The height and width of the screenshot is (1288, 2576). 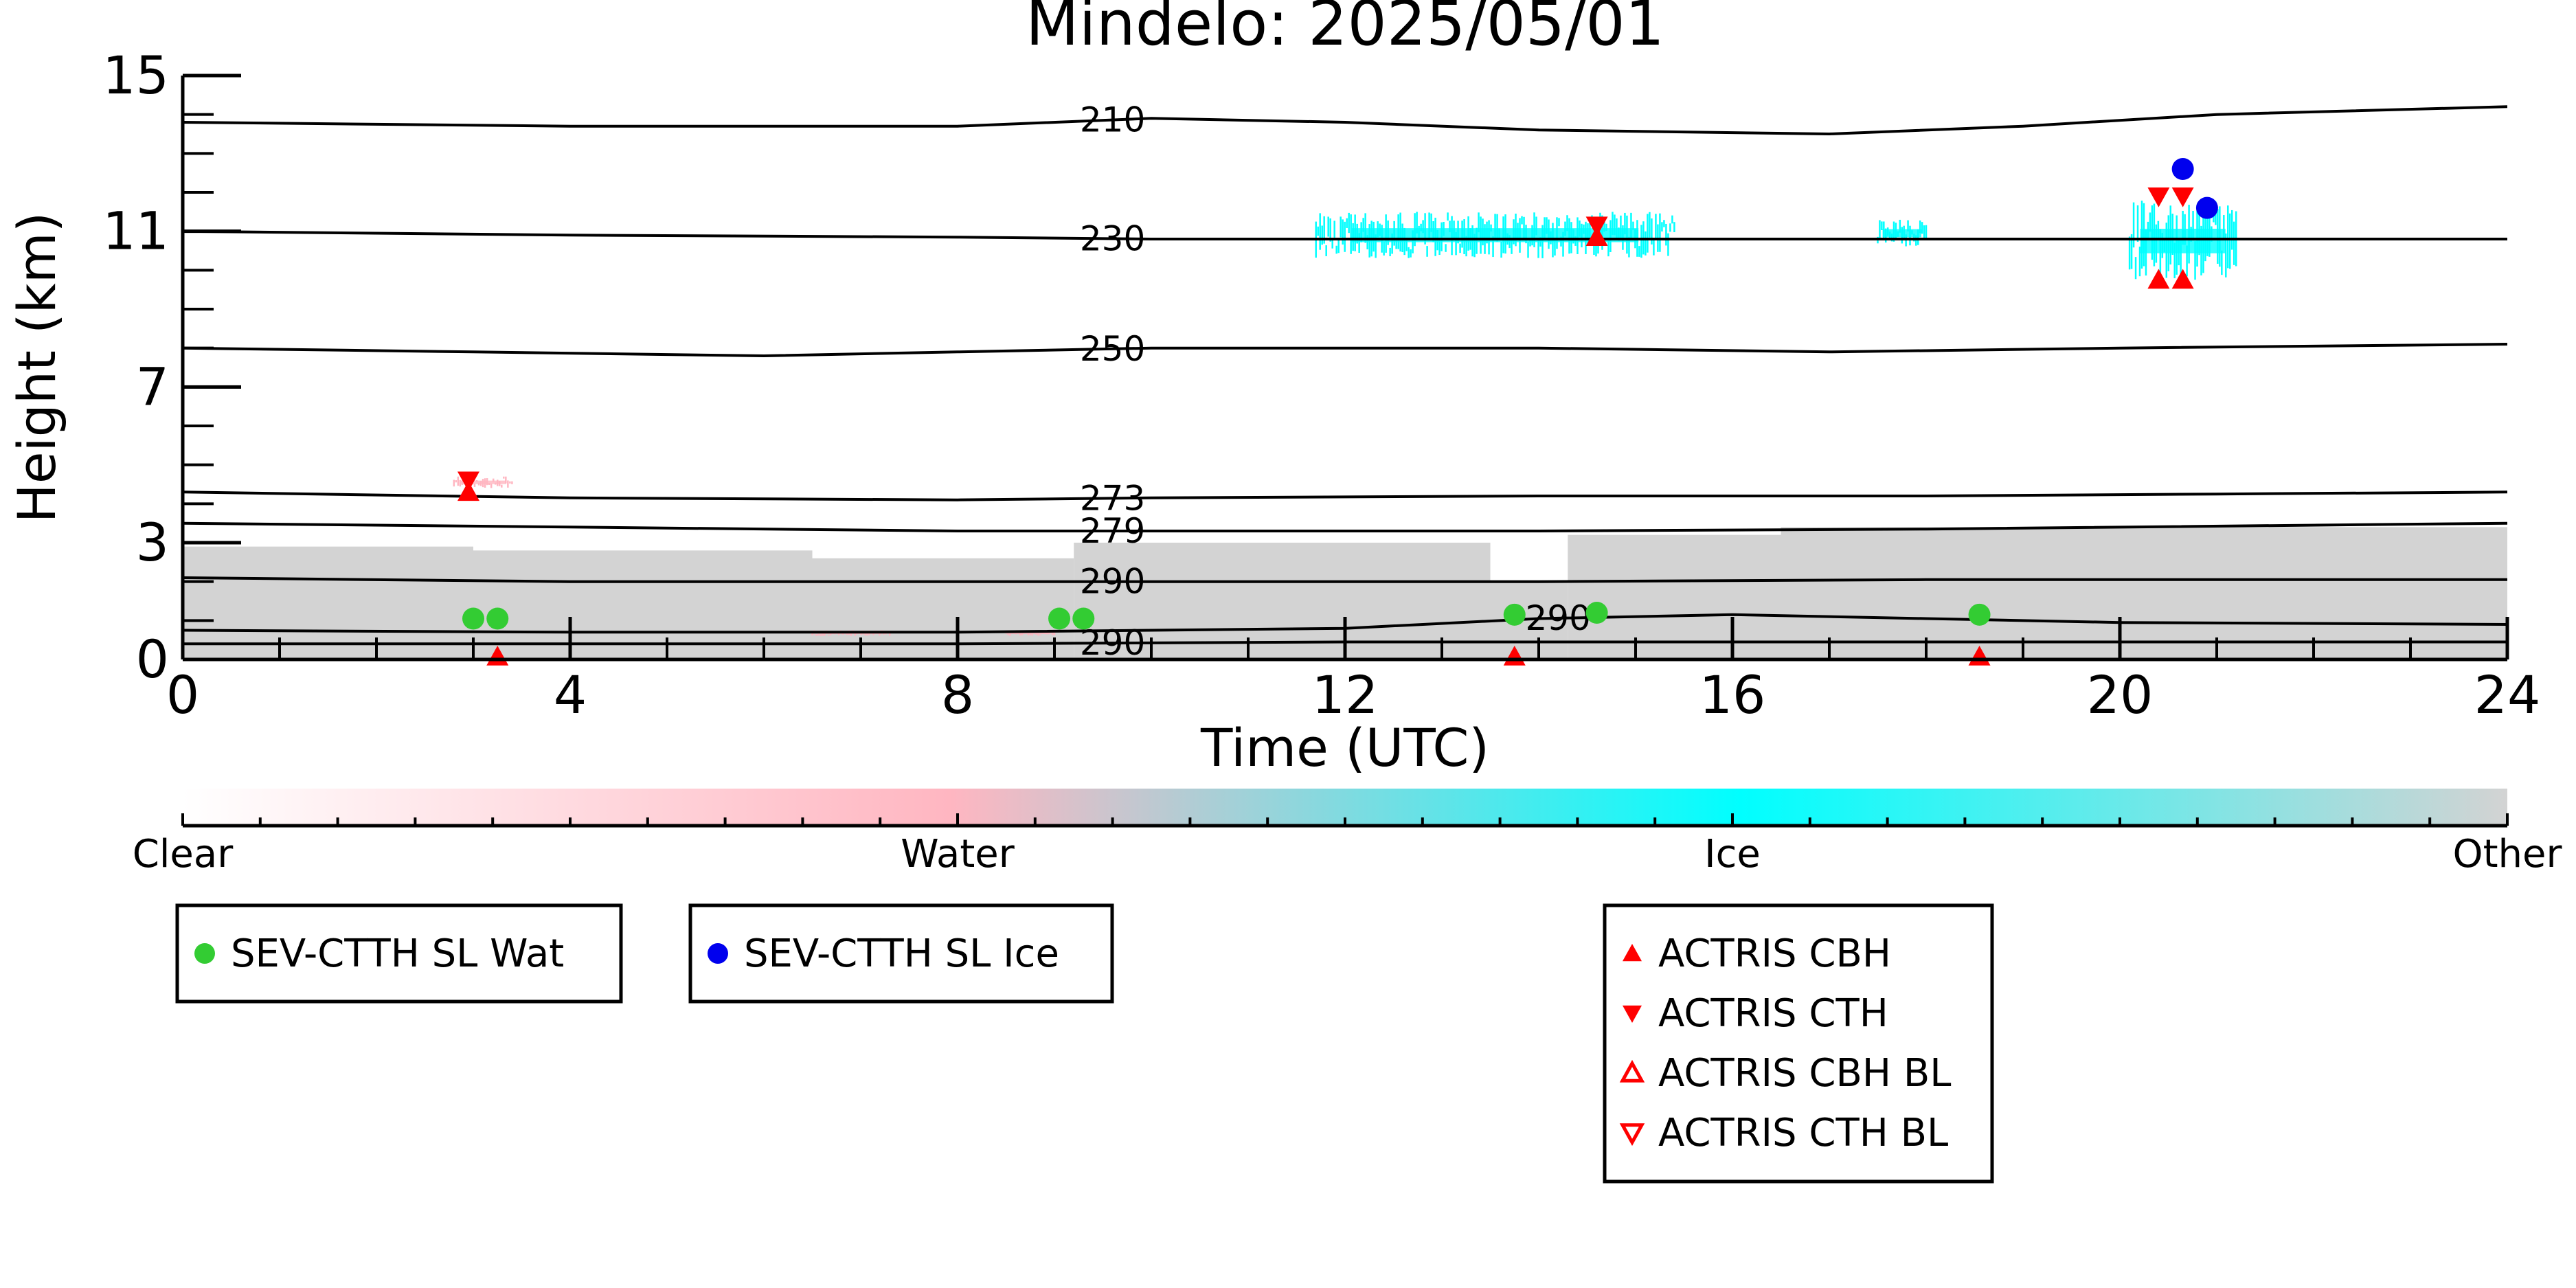 I want to click on legend-label: ACTRIS CBH BL, so click(x=1804, y=1073).